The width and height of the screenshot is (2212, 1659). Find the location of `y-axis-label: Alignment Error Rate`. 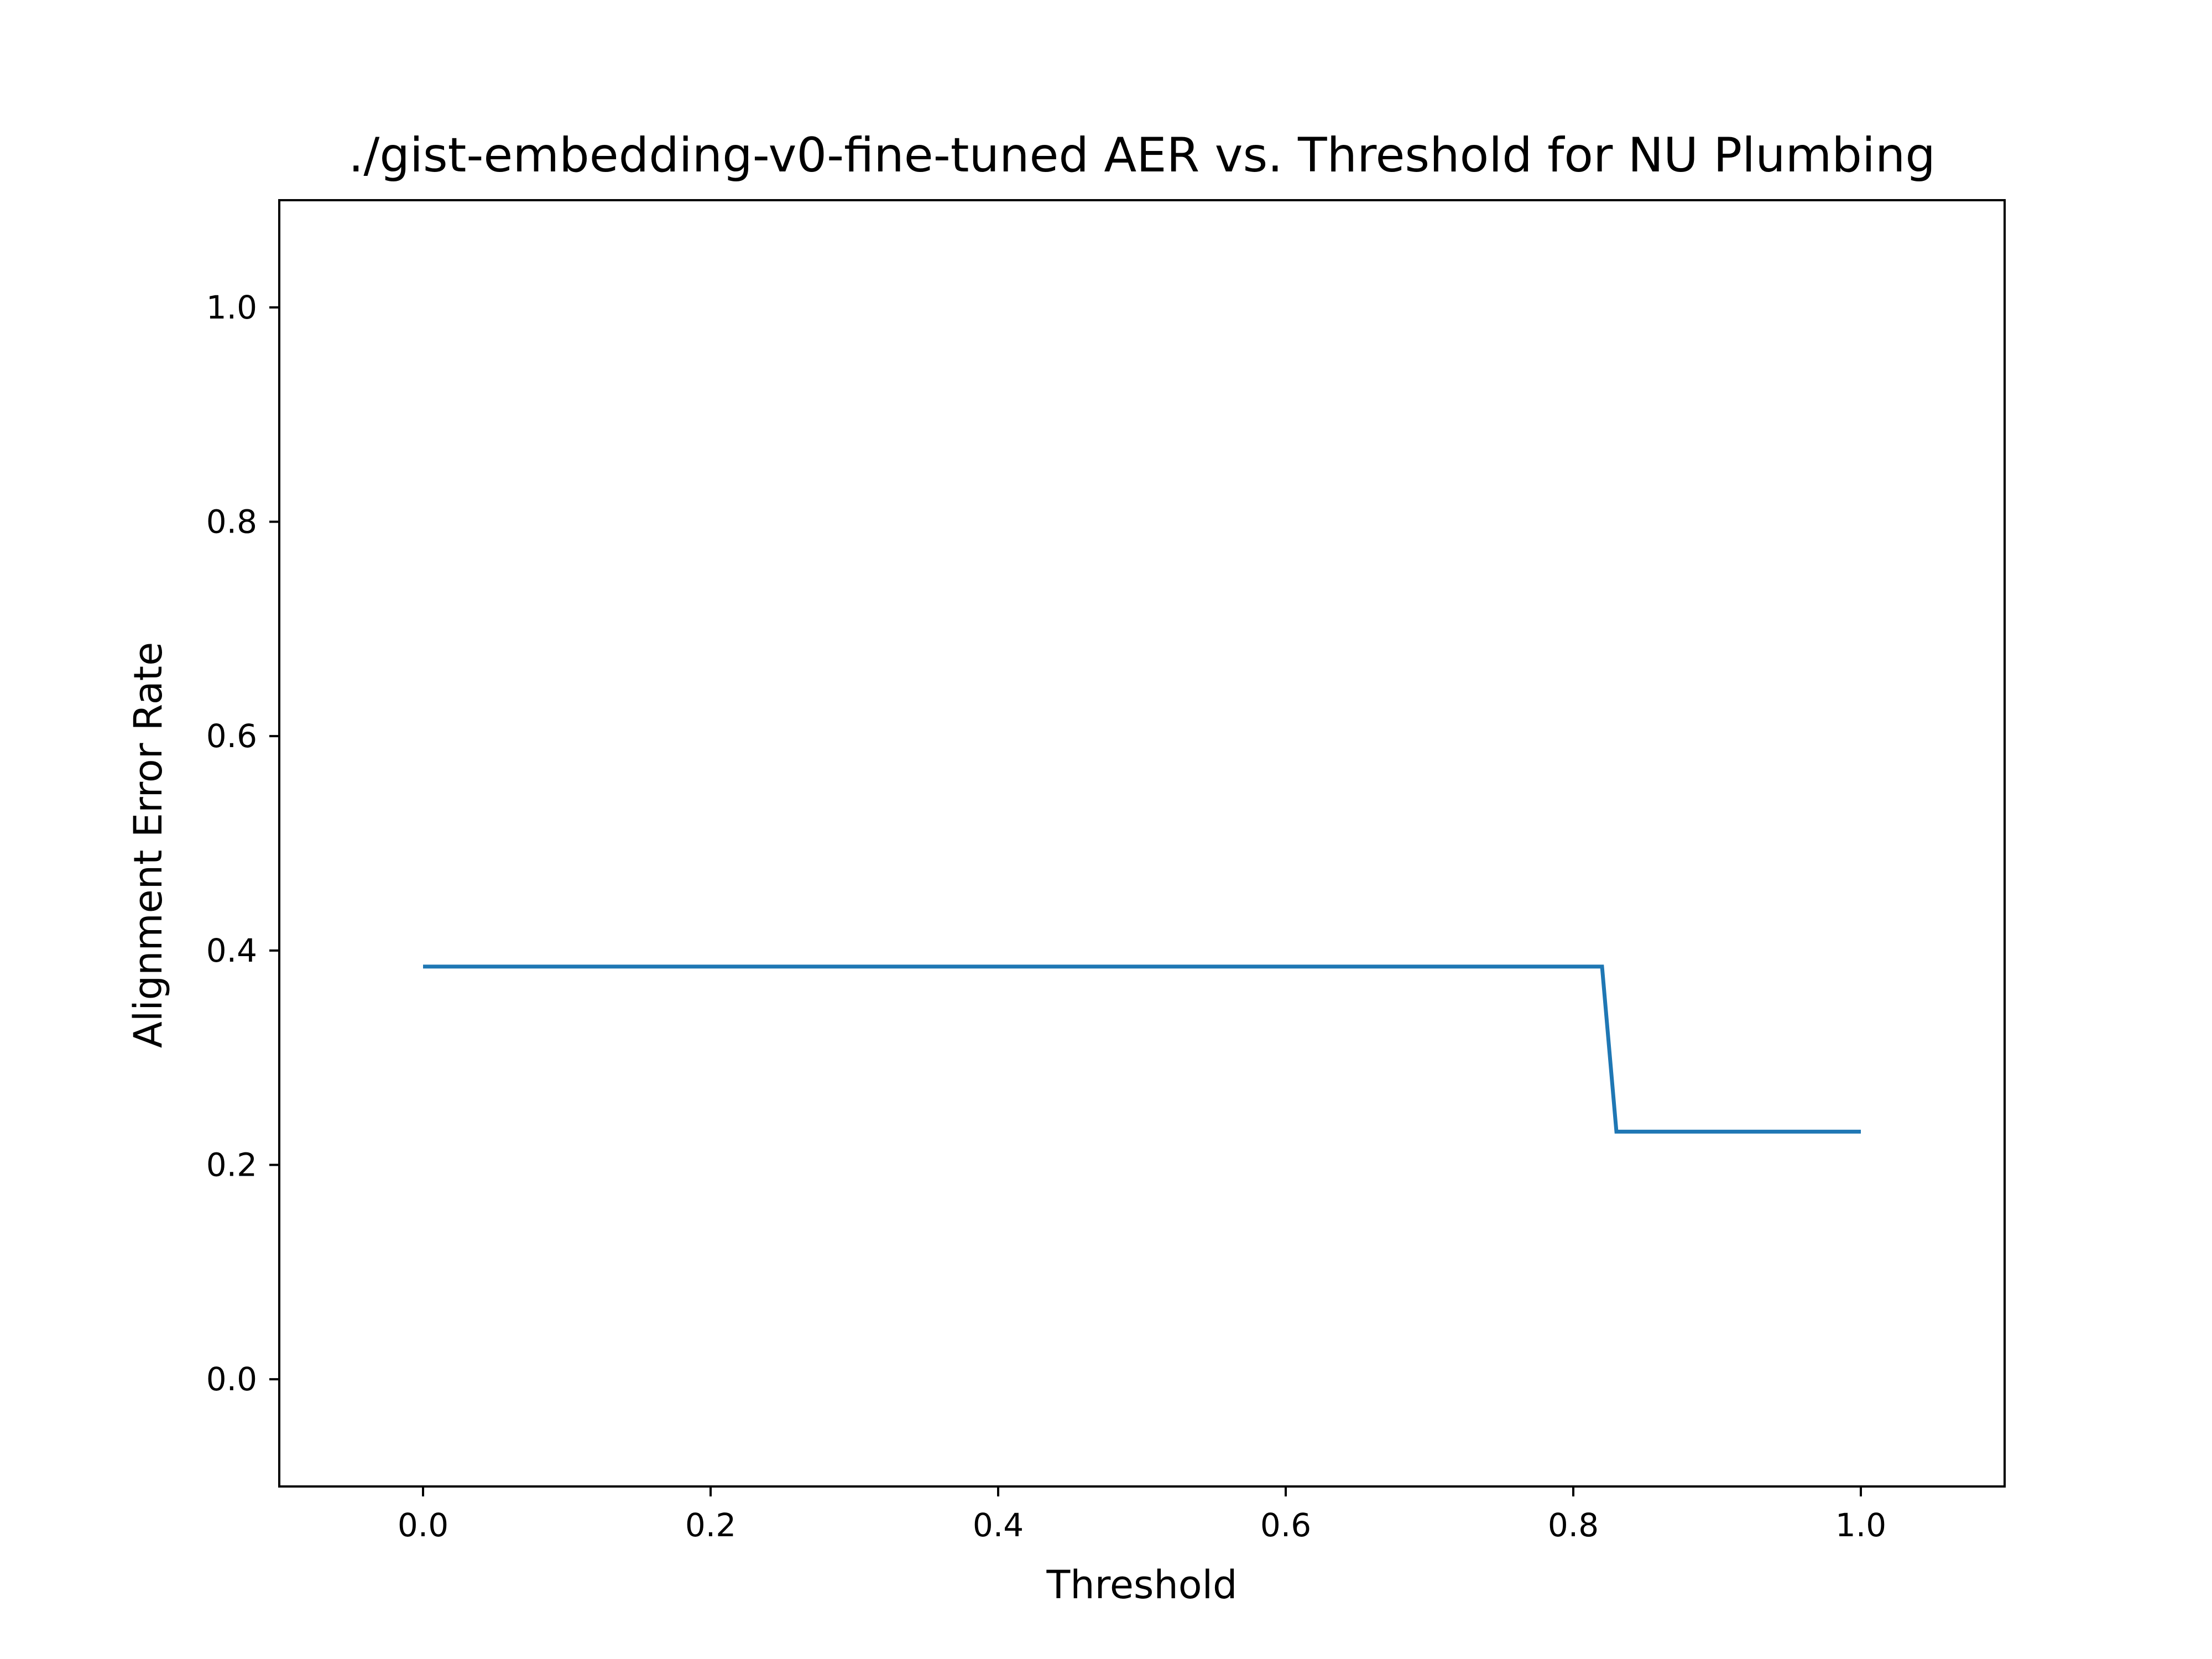

y-axis-label: Alignment Error Rate is located at coordinates (148, 845).